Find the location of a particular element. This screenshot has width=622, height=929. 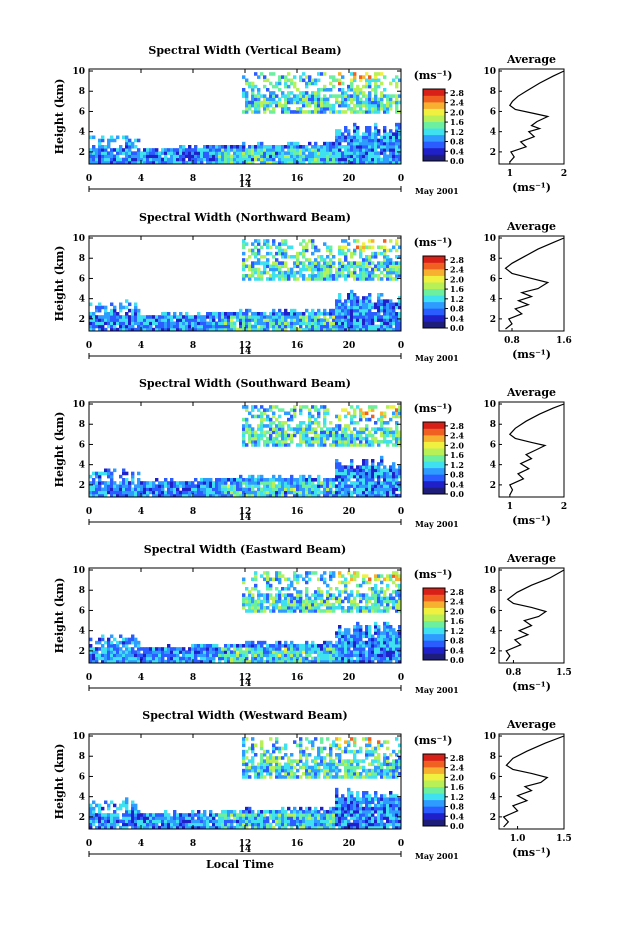

x-tick-label: 16 is located at coordinates (297, 512).